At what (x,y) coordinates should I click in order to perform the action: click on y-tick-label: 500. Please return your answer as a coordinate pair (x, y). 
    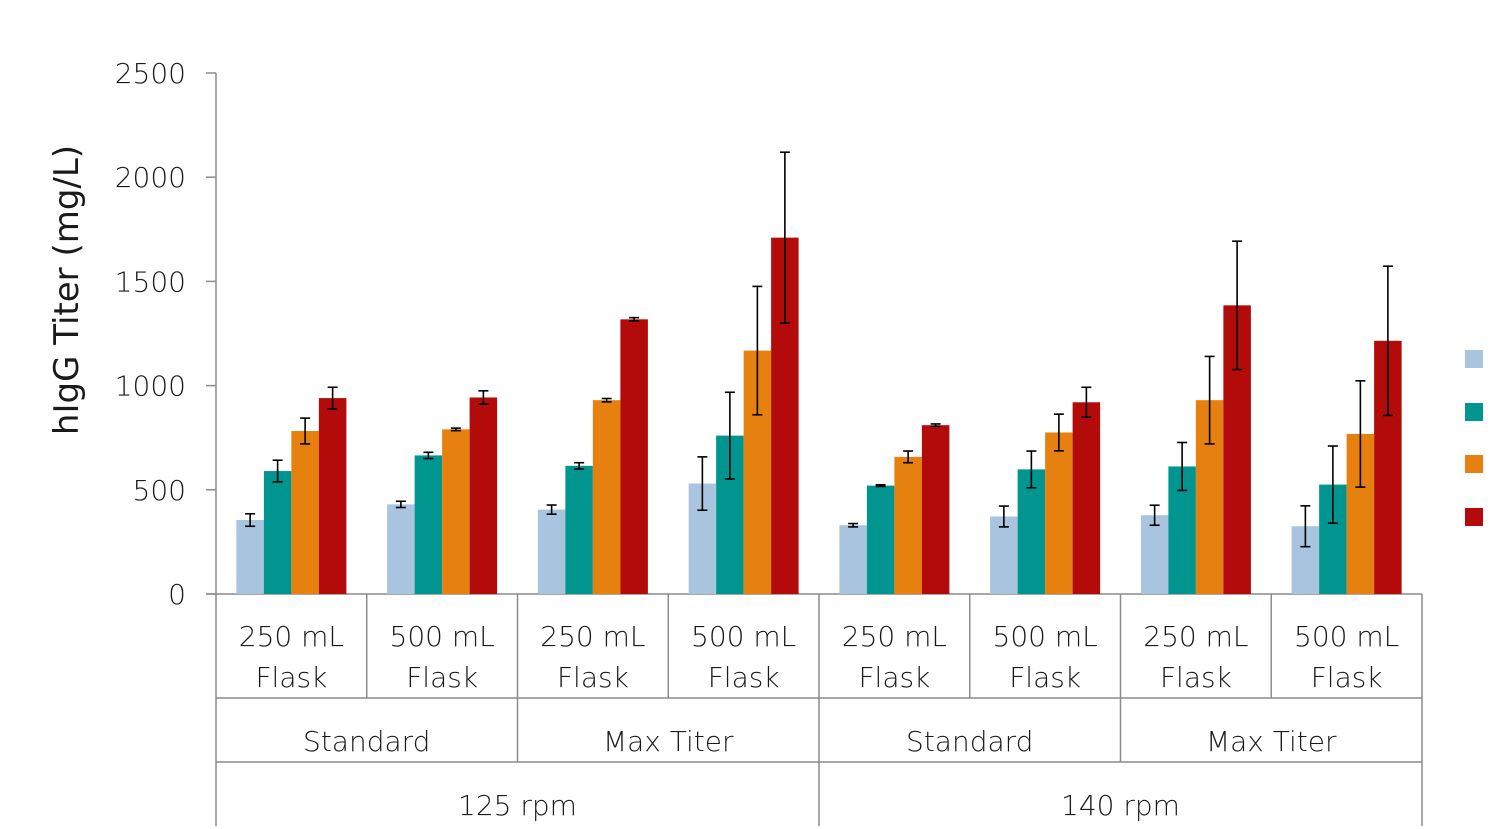
    Looking at the image, I should click on (159, 490).